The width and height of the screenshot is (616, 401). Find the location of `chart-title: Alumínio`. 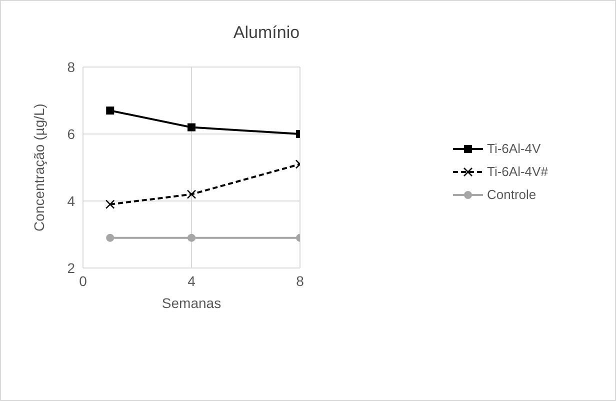

chart-title: Alumínio is located at coordinates (266, 33).